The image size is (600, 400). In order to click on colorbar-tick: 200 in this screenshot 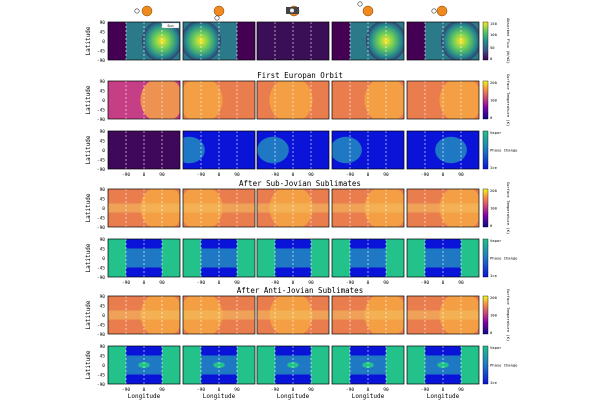, I will do `click(494, 190)`.